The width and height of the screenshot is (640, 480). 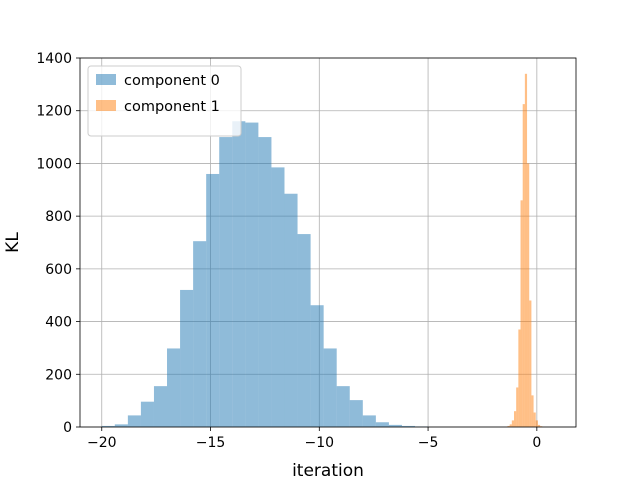 I want to click on y-tick-label: 800, so click(x=58, y=217).